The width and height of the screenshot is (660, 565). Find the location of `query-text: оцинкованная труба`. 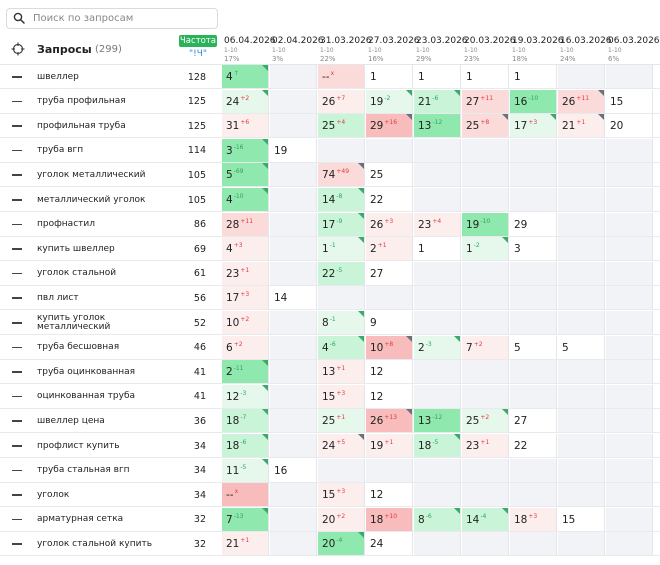

query-text: оцинкованная труба is located at coordinates (86, 396).